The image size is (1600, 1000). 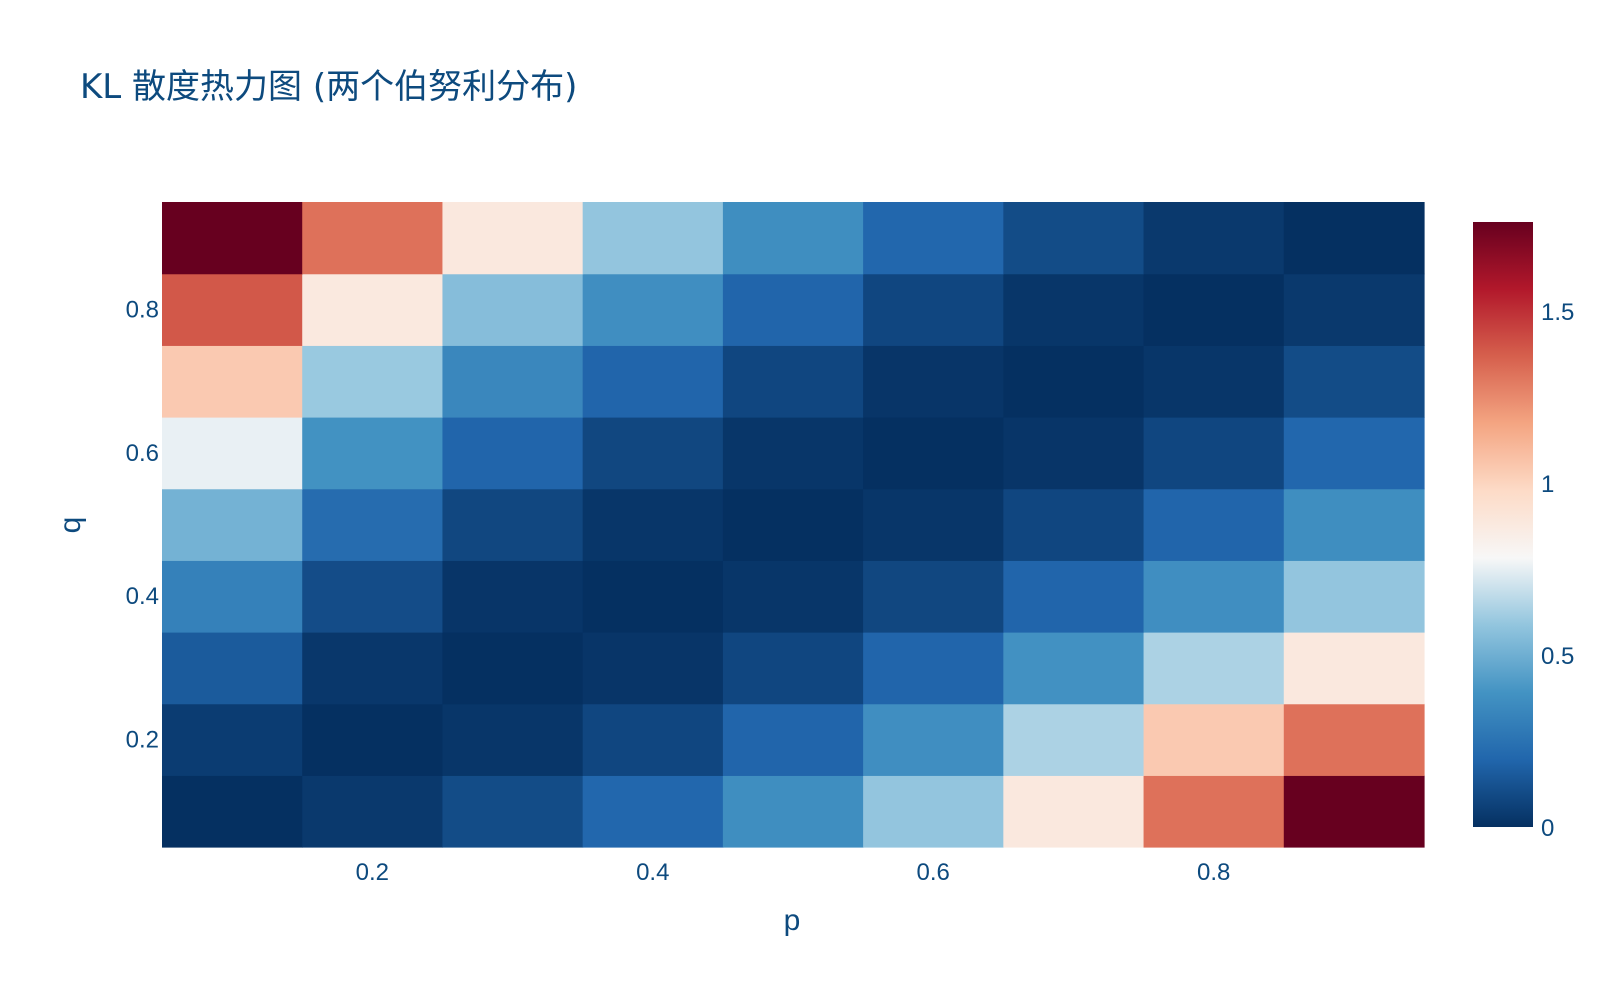 What do you see at coordinates (1553, 570) in the screenshot?
I see `colorbar-ticks: 0 0.5 1 1.5` at bounding box center [1553, 570].